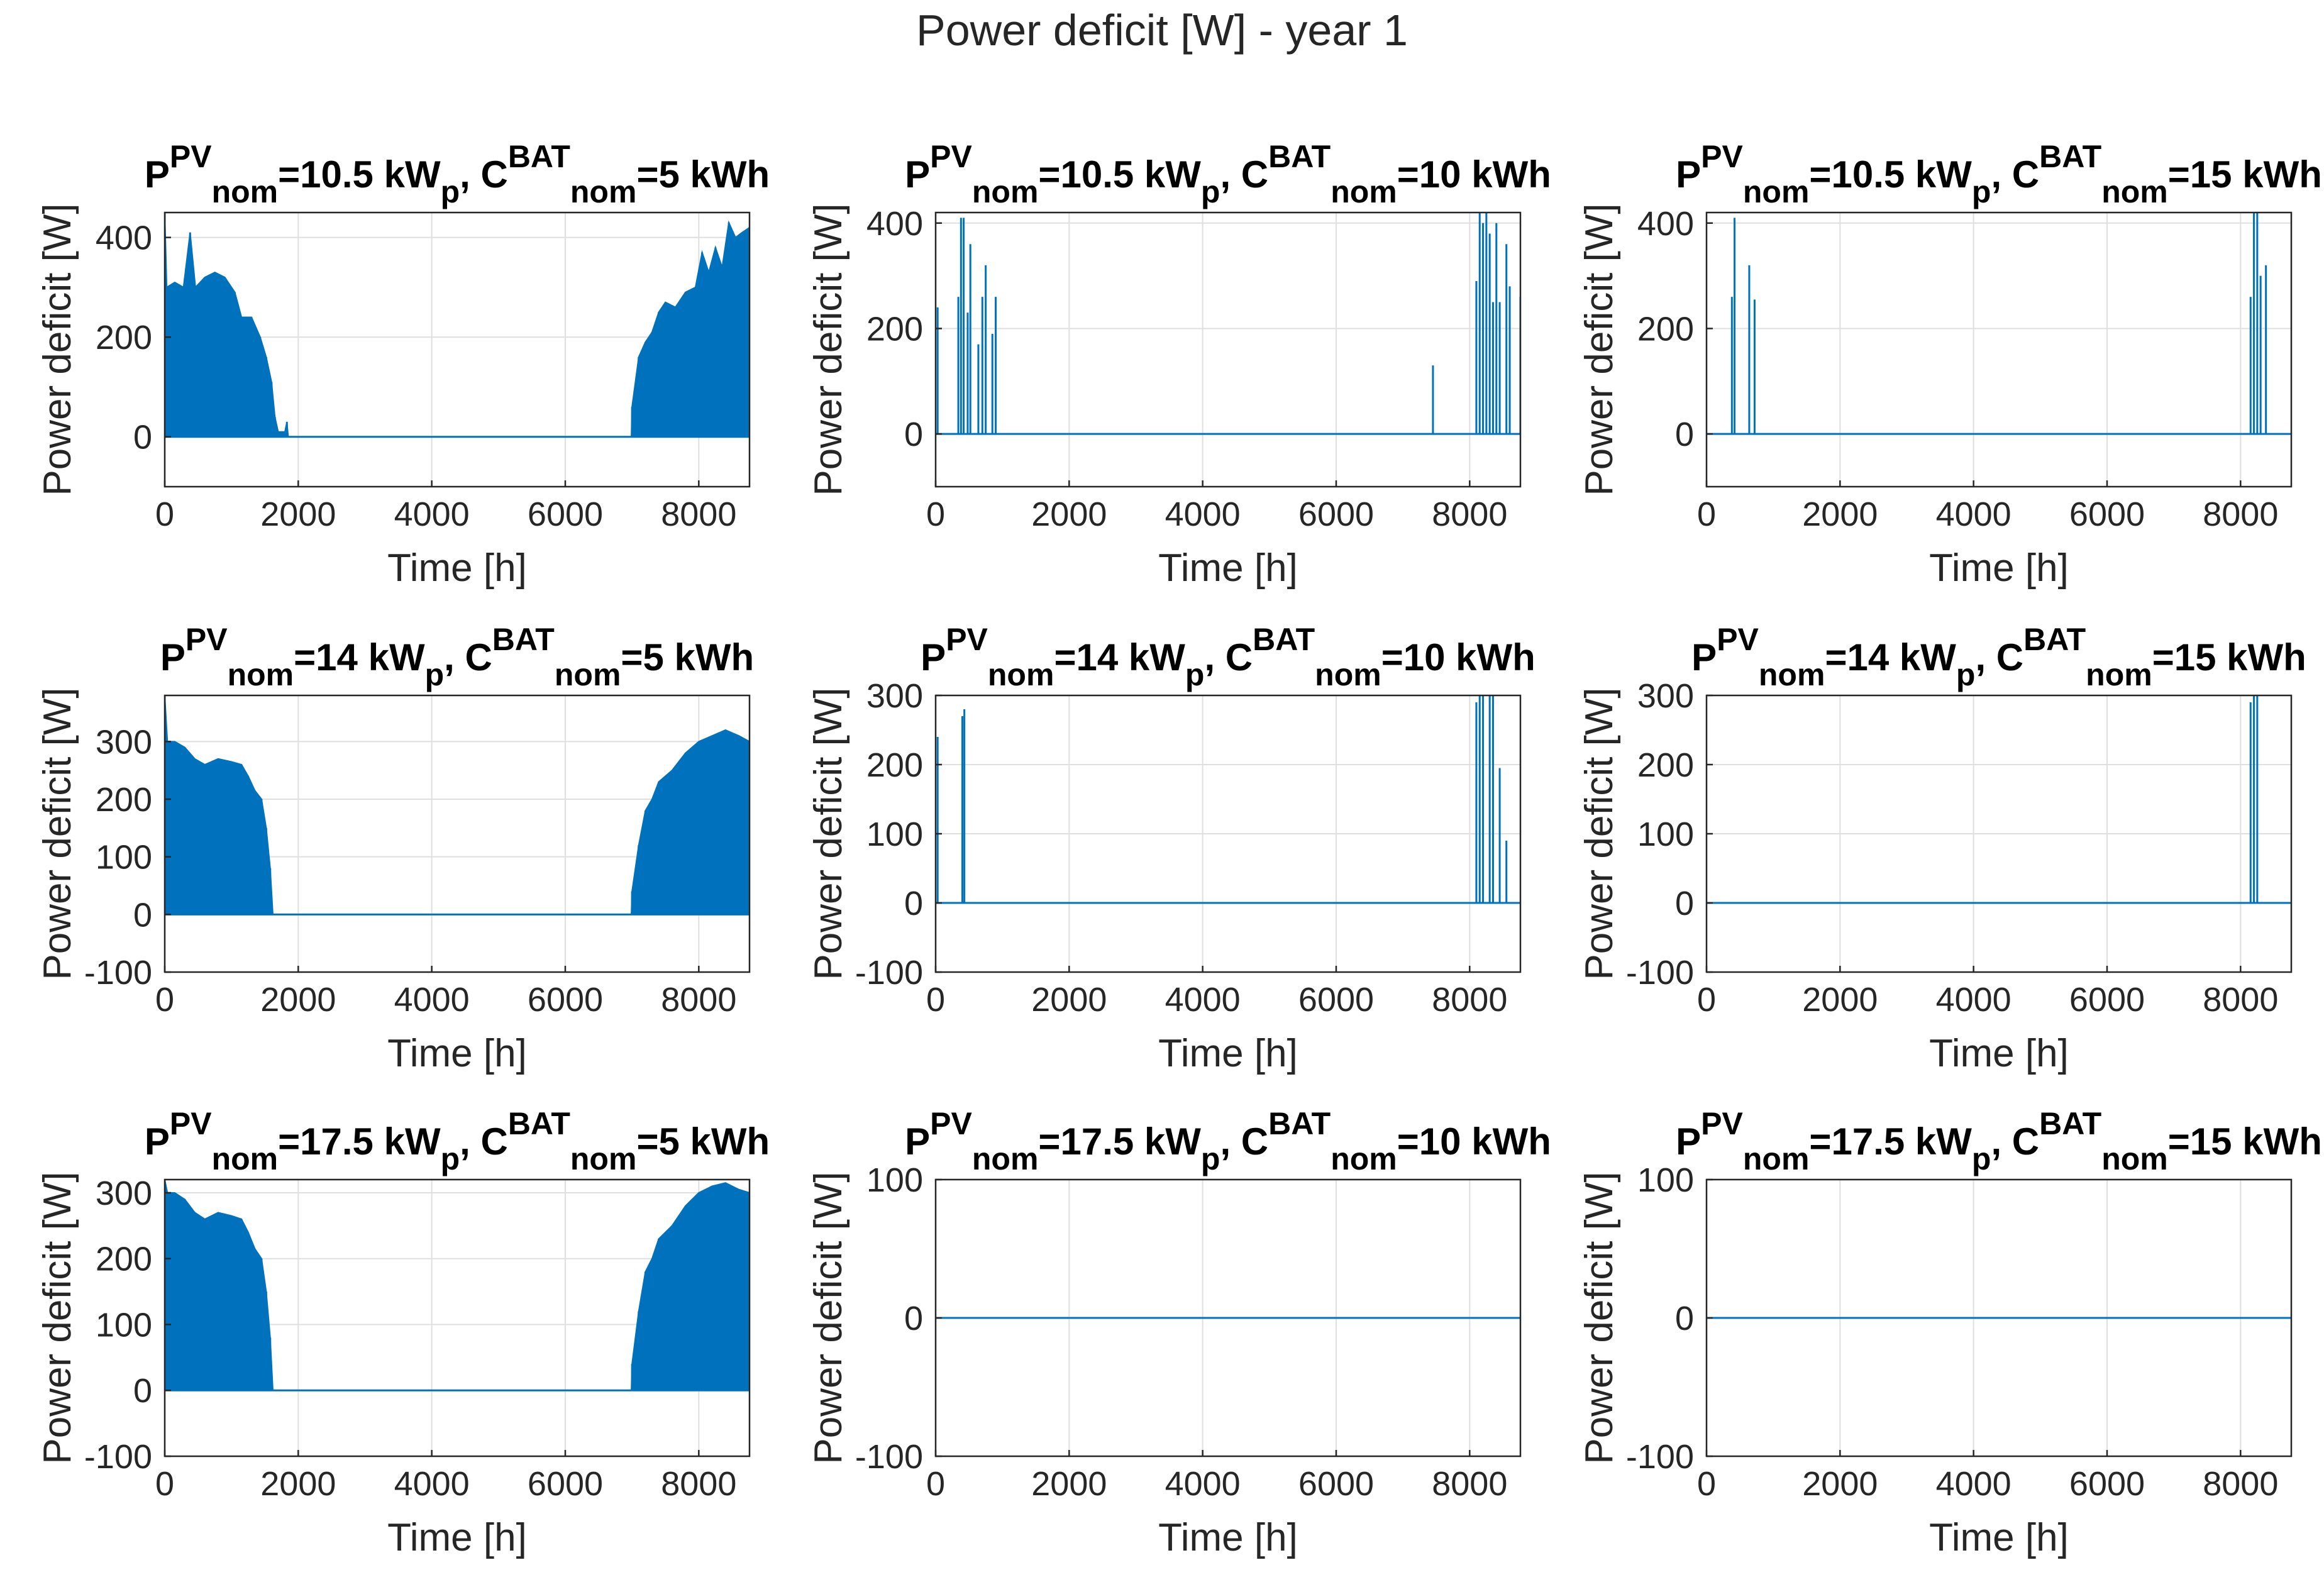 The image size is (2324, 1582). Describe the element at coordinates (1228, 657) in the screenshot. I see `subplot-title: PPVnom=14 kWp, CBATnom=10 kWh` at that location.